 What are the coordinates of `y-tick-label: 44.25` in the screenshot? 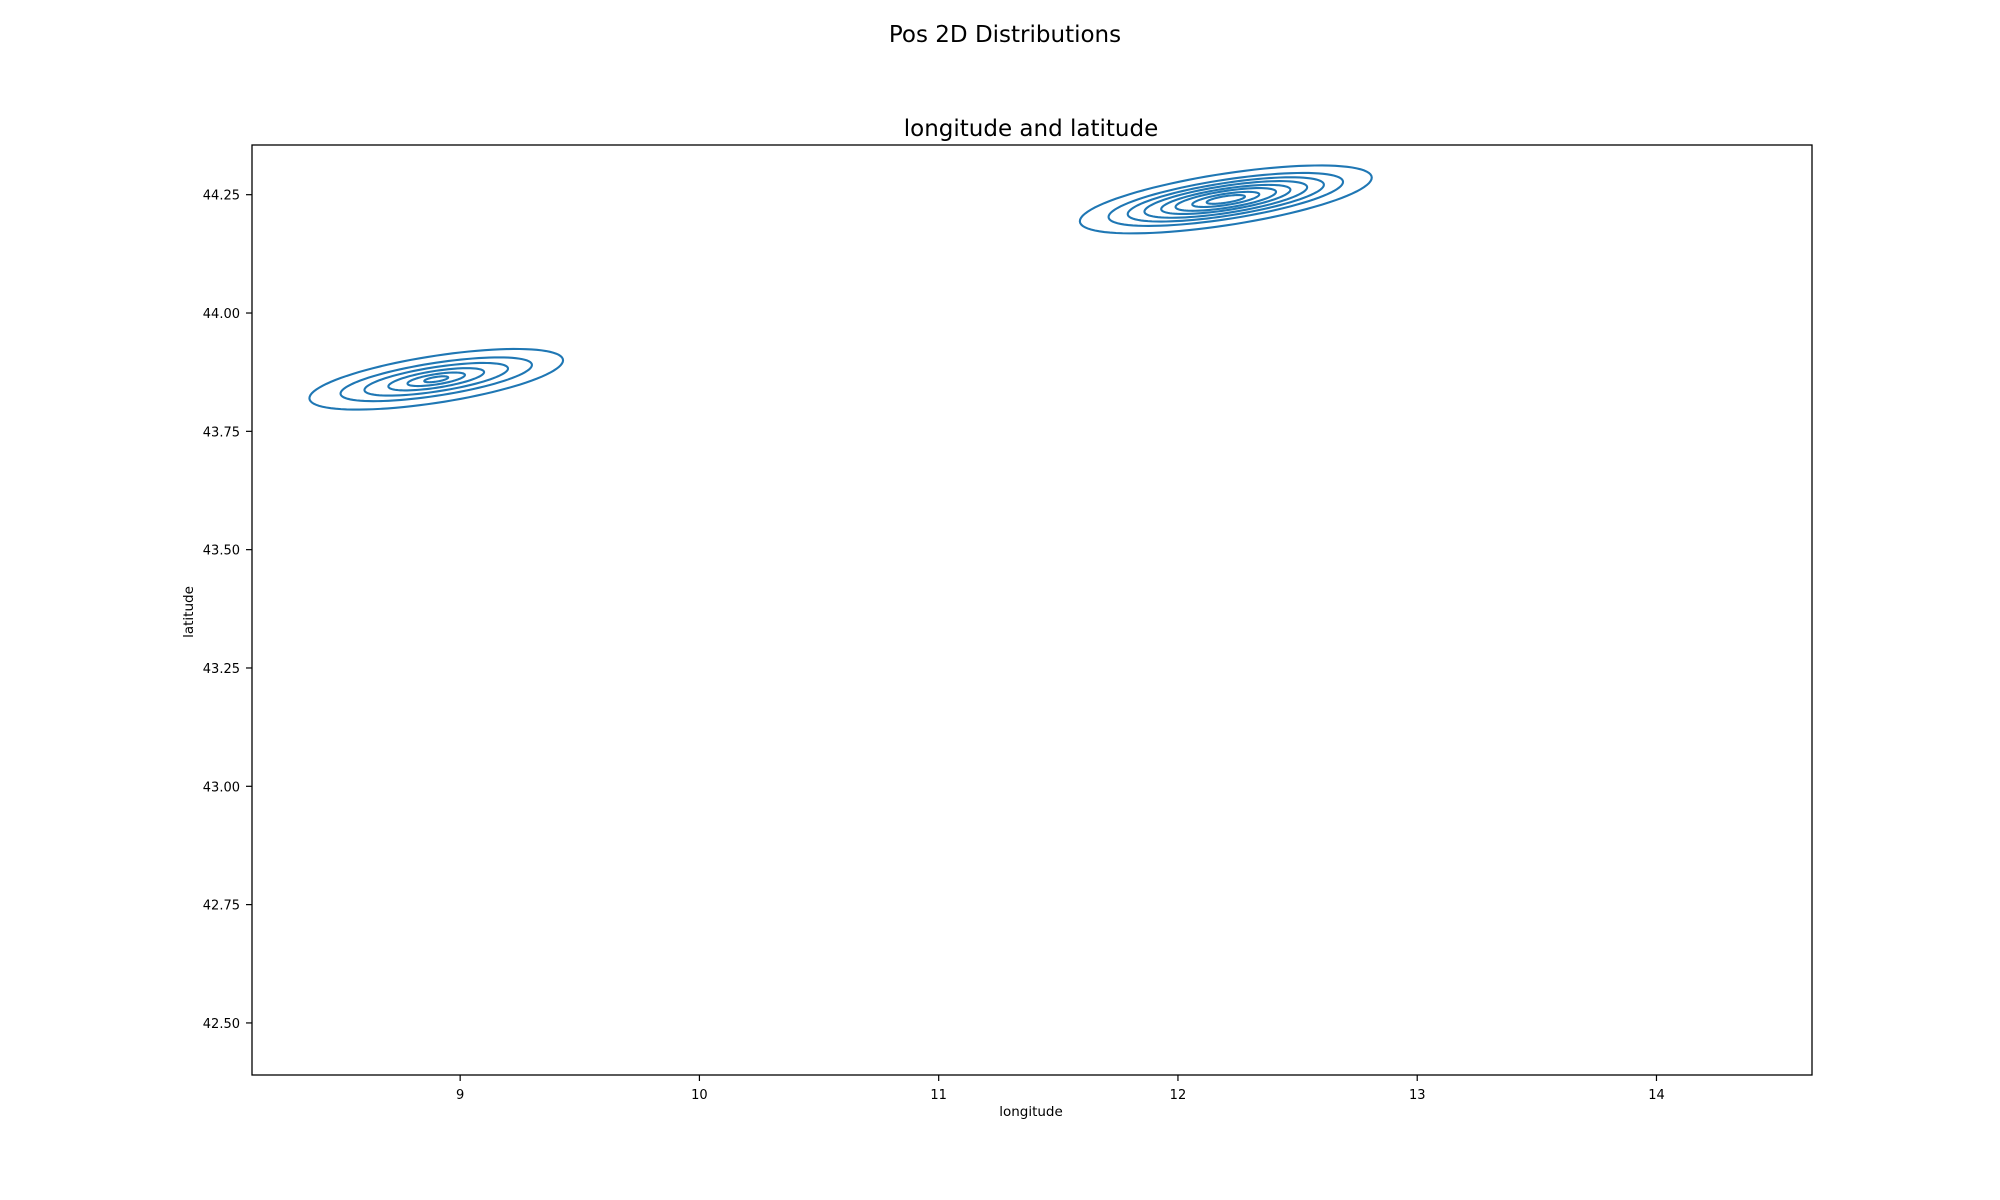 It's located at (221, 196).